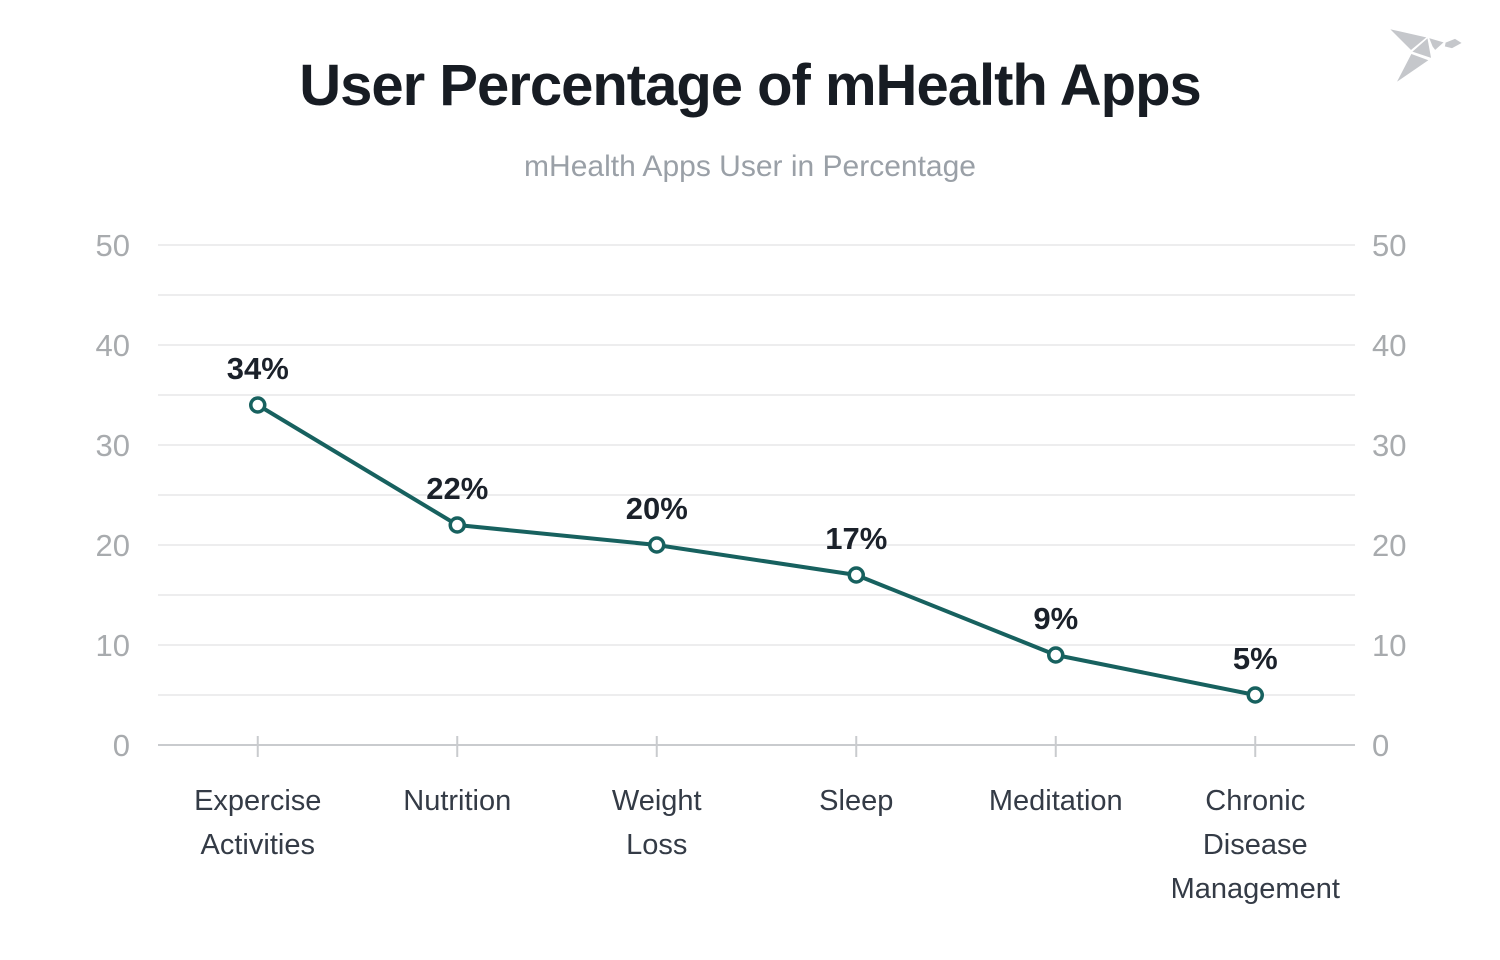 This screenshot has height=960, width=1500. What do you see at coordinates (750, 85) in the screenshot?
I see `chart-title: User Percentage of mHealth Apps` at bounding box center [750, 85].